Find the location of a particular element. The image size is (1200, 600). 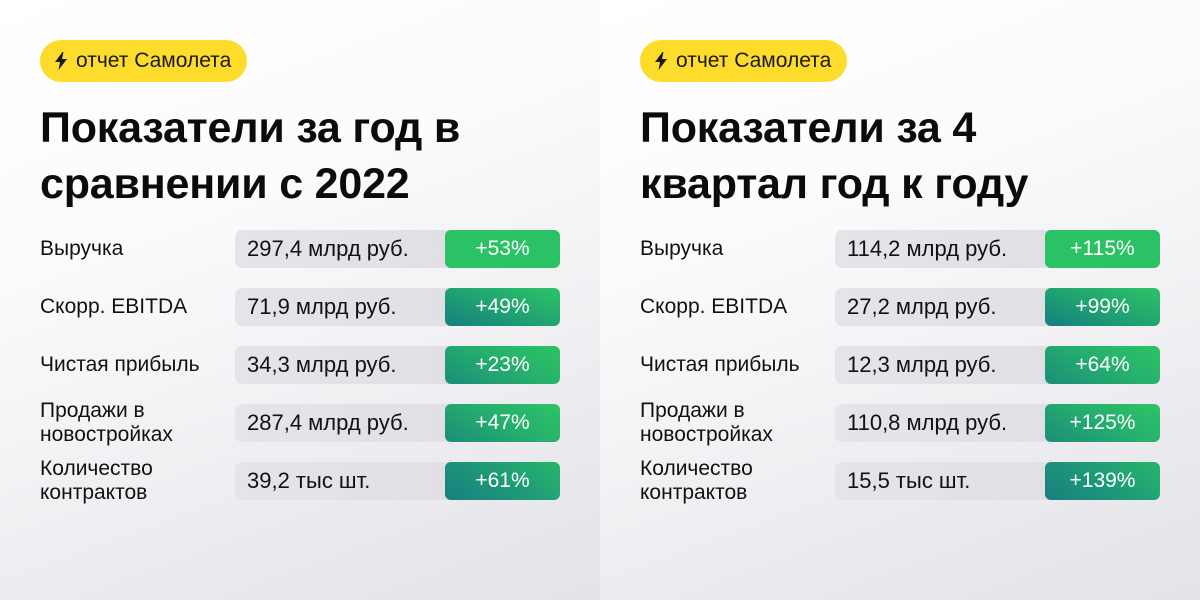

metric-value: 27,2 млрд руб. +99% is located at coordinates (997, 307).